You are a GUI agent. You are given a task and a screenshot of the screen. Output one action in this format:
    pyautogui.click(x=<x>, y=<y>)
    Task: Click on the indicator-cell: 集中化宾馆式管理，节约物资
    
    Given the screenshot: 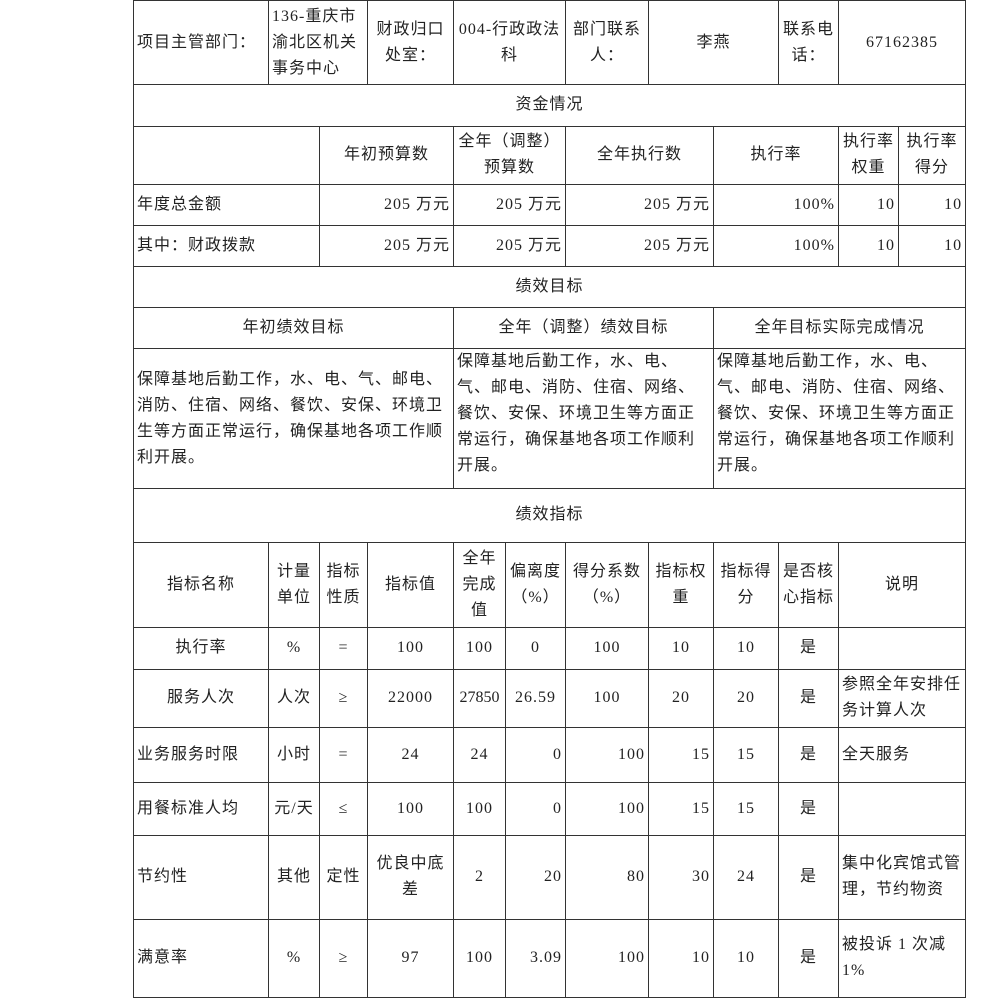 What is the action you would take?
    pyautogui.click(x=902, y=877)
    